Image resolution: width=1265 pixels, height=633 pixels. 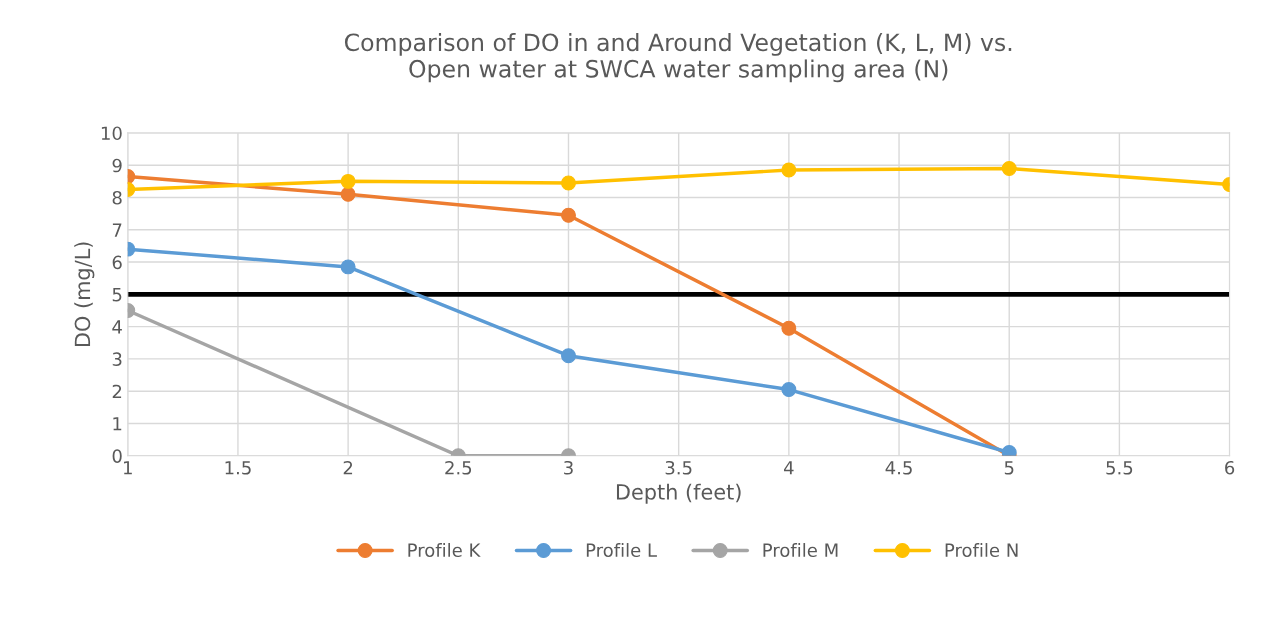 What do you see at coordinates (117, 165) in the screenshot?
I see `y-tick-label: 9` at bounding box center [117, 165].